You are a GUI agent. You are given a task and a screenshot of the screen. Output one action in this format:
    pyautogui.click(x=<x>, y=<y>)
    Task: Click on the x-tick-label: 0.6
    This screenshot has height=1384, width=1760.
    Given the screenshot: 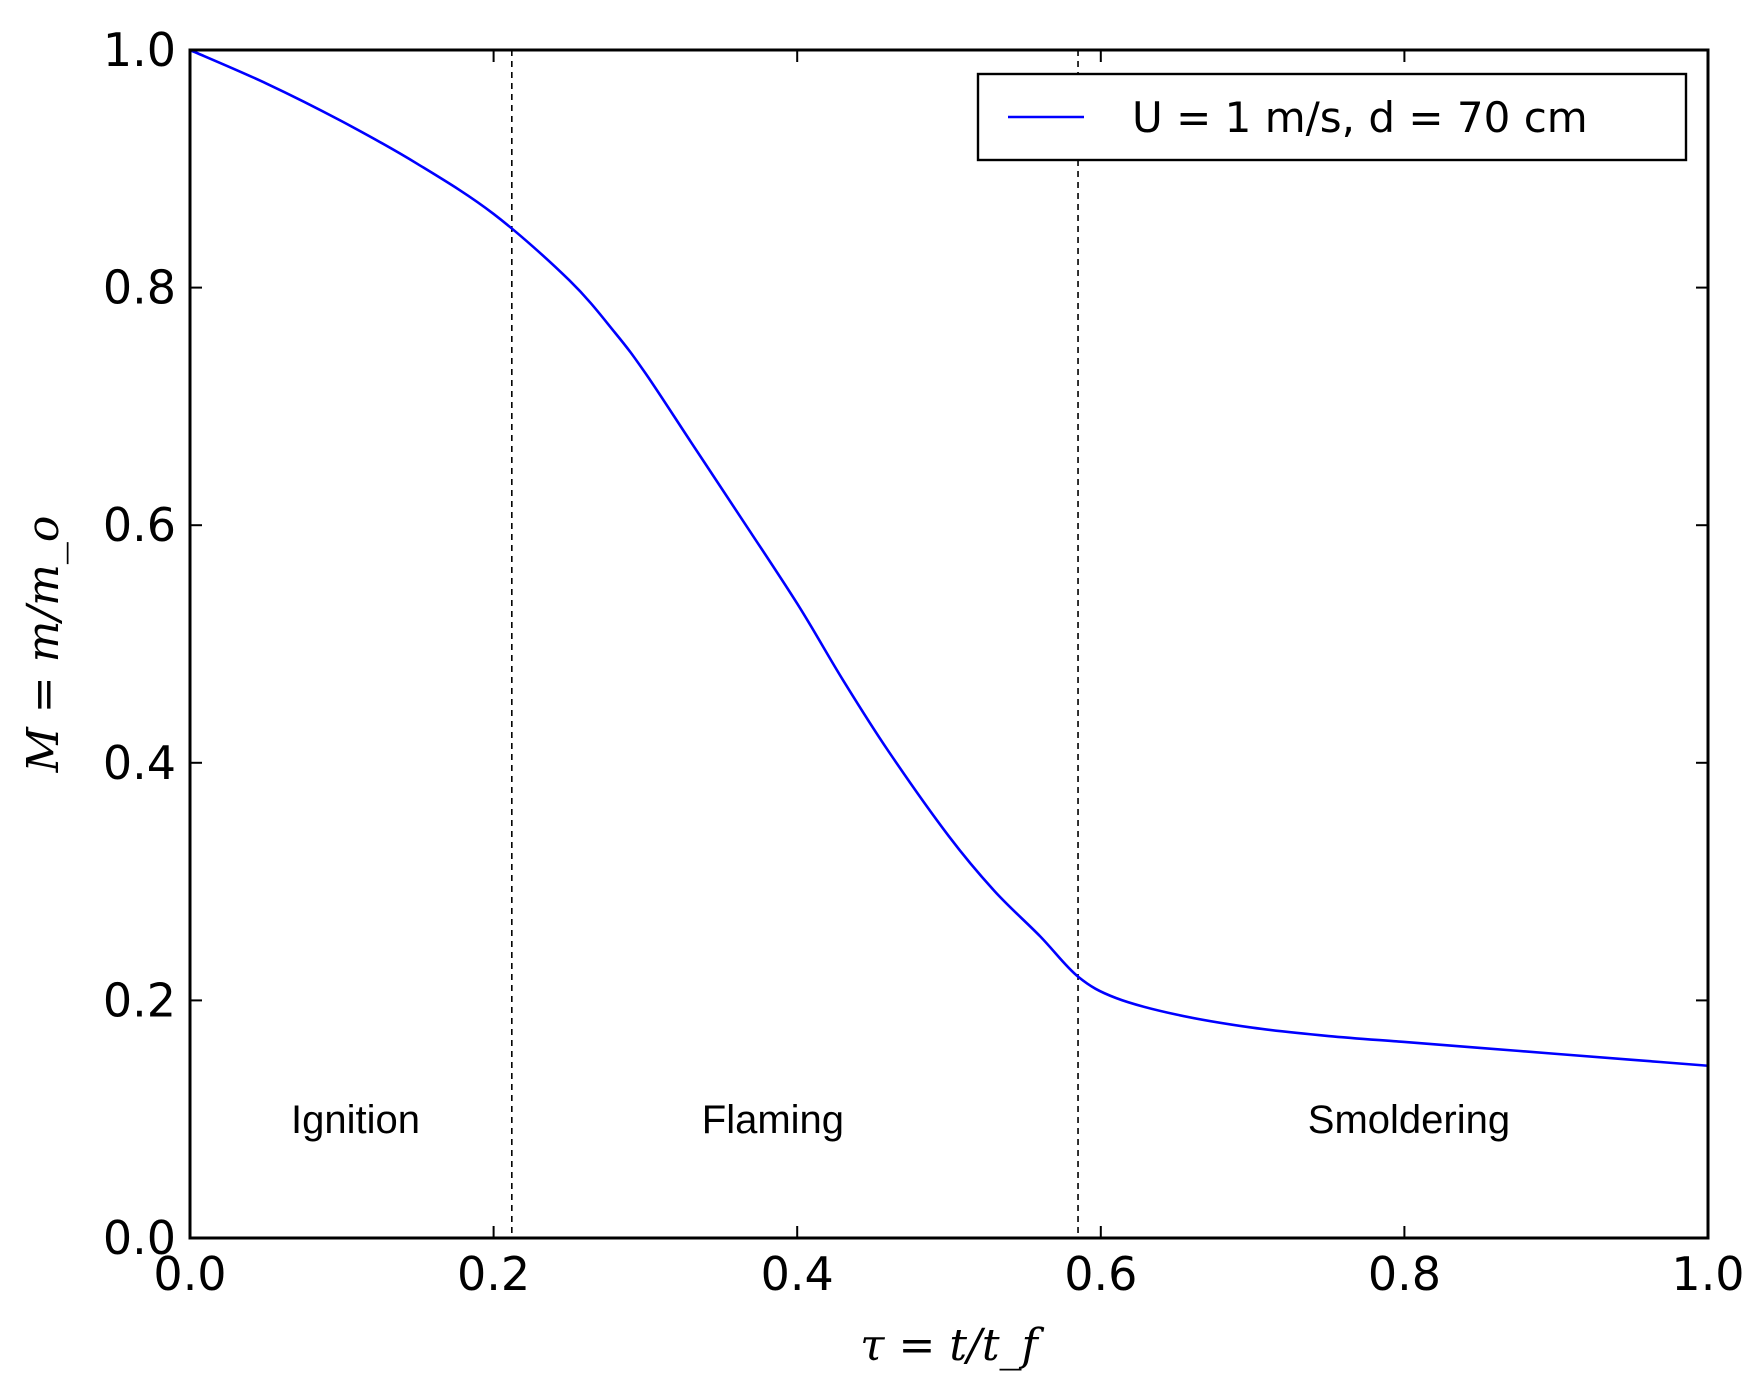 What is the action you would take?
    pyautogui.click(x=1100, y=1274)
    